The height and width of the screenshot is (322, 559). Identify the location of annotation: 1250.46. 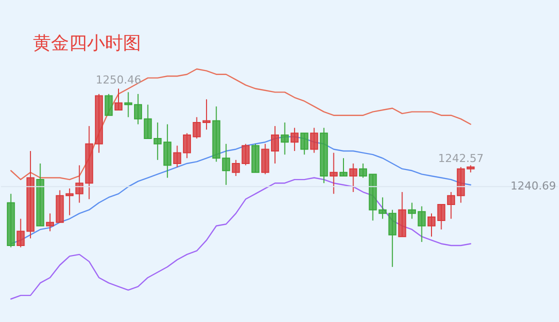
(119, 80).